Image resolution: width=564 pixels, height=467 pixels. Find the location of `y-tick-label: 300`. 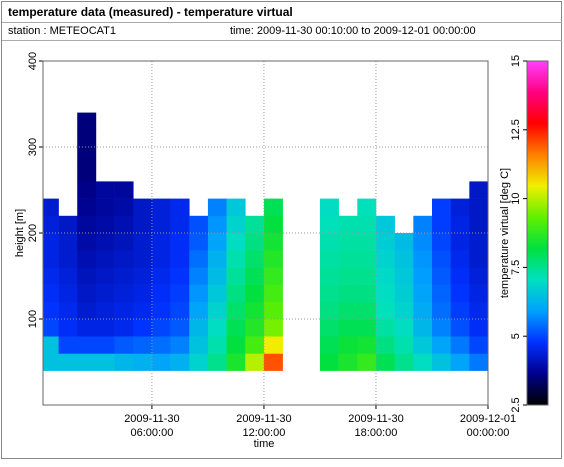

y-tick-label: 300 is located at coordinates (33, 147).